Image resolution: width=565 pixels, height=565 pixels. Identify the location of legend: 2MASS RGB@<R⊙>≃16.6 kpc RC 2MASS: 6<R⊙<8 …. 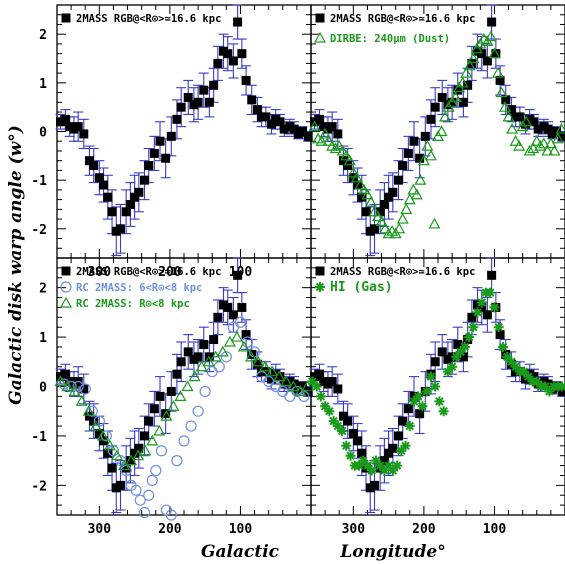
(140, 288).